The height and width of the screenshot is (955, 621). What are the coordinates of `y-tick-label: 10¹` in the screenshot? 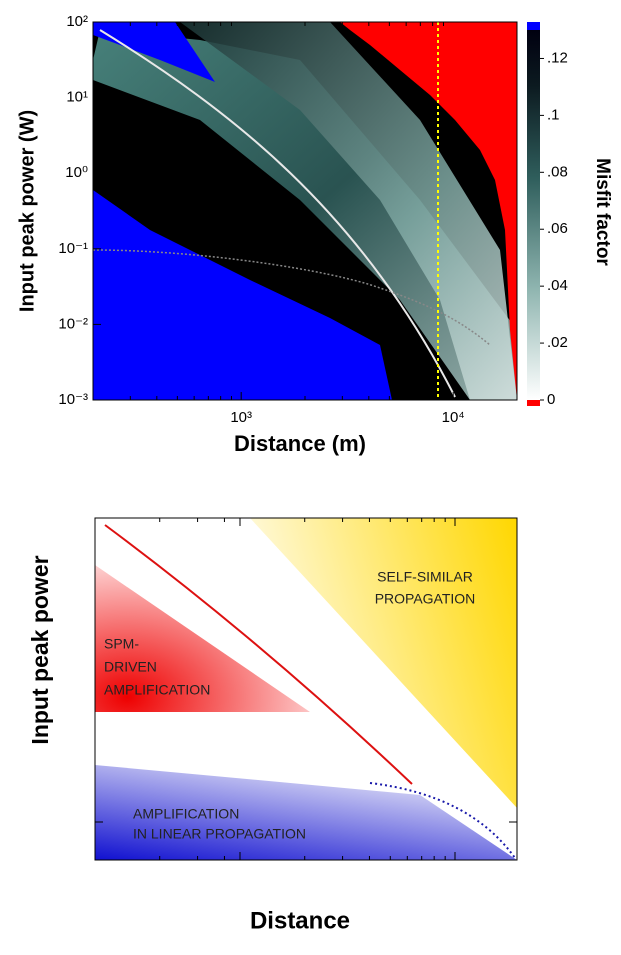 It's located at (77, 97).